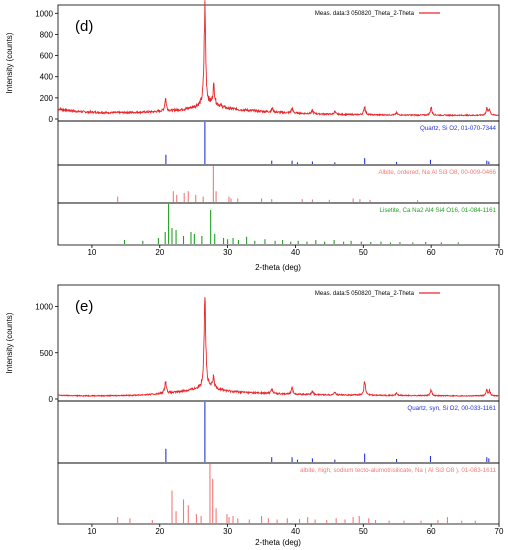  What do you see at coordinates (84, 306) in the screenshot?
I see `panel-label: (e)` at bounding box center [84, 306].